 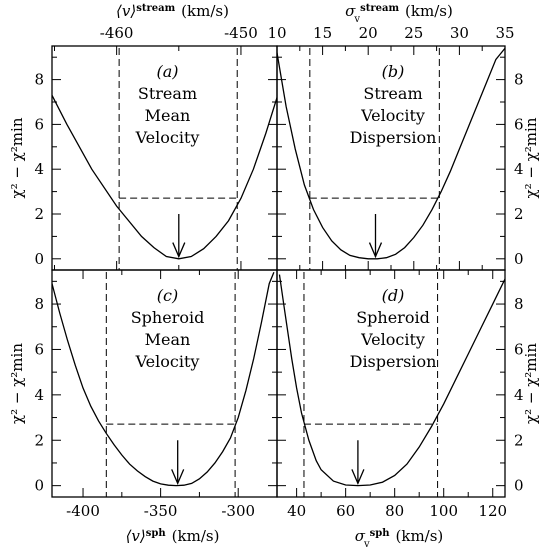 What do you see at coordinates (164, 177) in the screenshot?
I see `chi2-curve` at bounding box center [164, 177].